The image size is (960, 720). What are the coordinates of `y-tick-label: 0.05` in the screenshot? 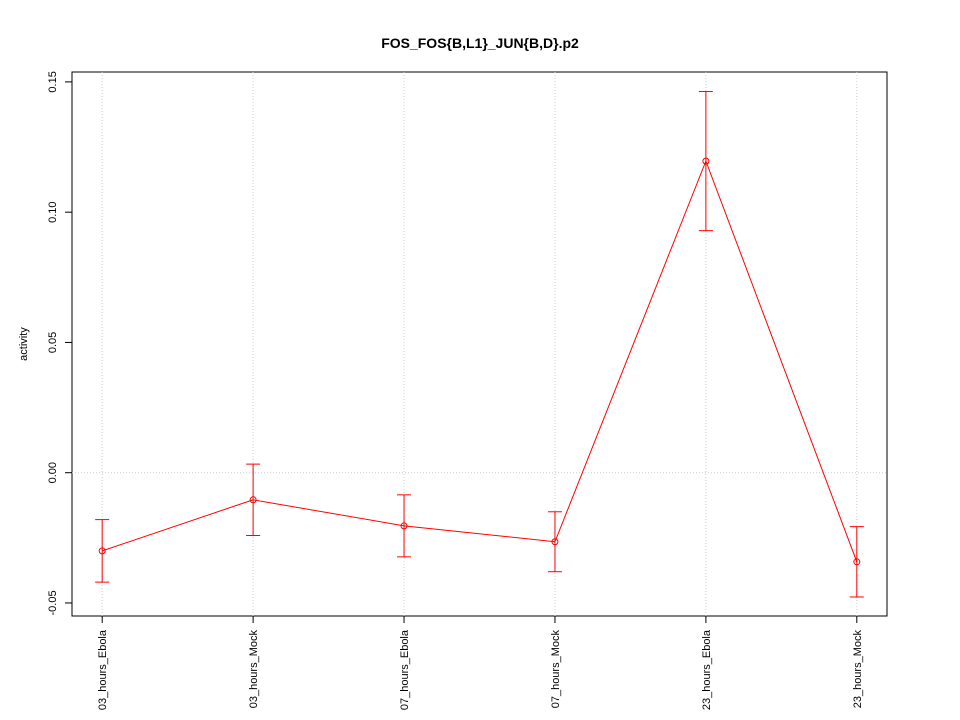 It's located at (53, 342).